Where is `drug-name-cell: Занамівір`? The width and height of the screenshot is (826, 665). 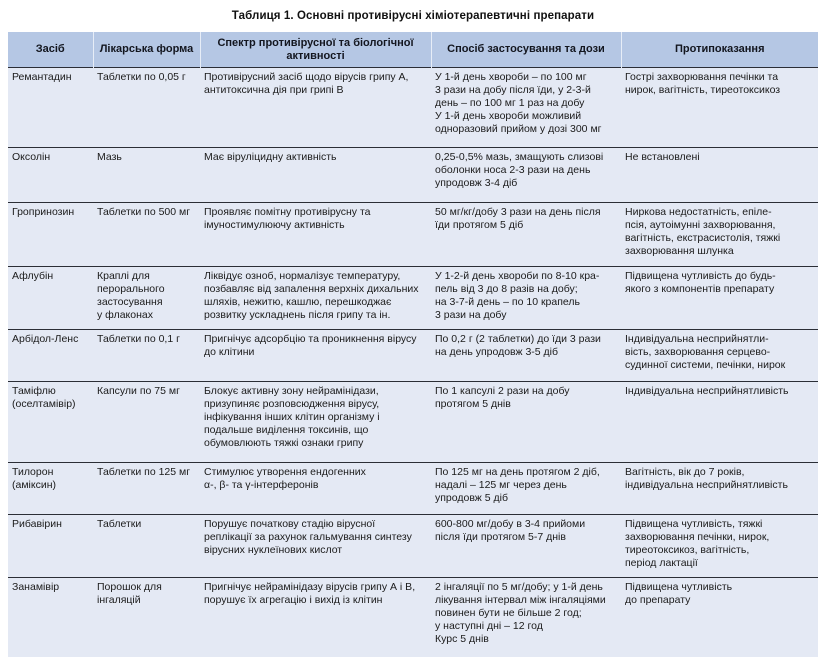
drug-name-cell: Занамівір is located at coordinates (50, 617).